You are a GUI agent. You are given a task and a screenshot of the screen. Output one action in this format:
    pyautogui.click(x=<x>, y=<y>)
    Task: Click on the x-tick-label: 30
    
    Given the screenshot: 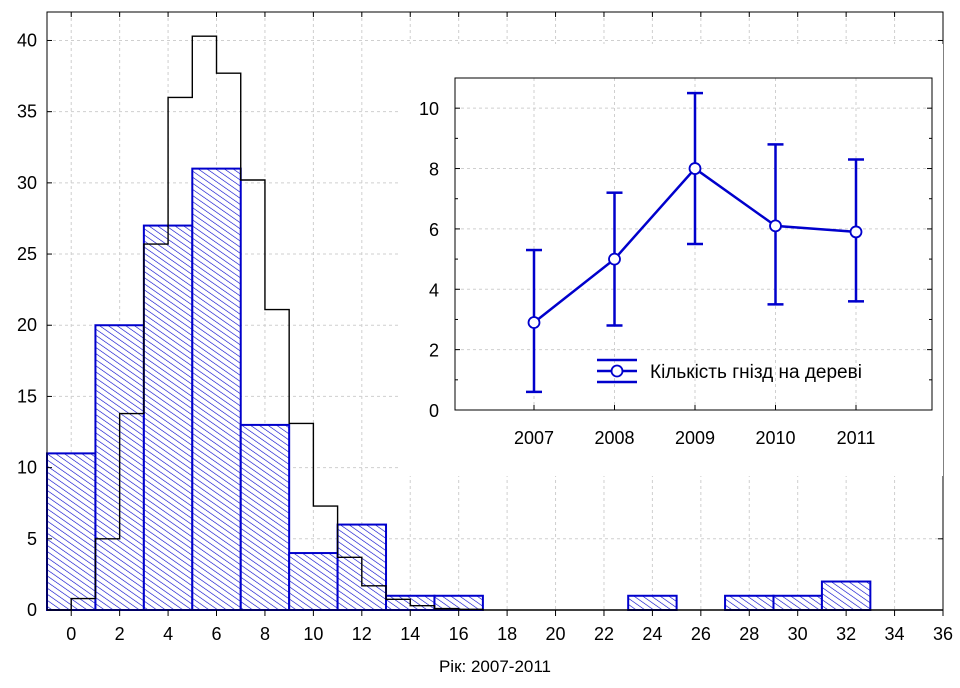 What is the action you would take?
    pyautogui.click(x=798, y=634)
    